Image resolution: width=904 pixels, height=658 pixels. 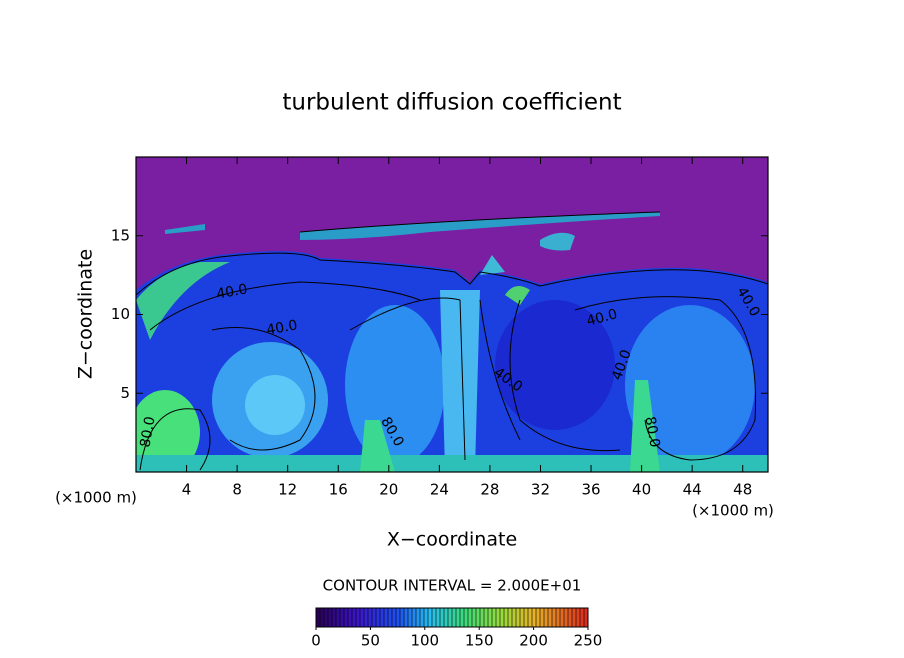 What do you see at coordinates (388, 490) in the screenshot?
I see `x-tick-label: 20` at bounding box center [388, 490].